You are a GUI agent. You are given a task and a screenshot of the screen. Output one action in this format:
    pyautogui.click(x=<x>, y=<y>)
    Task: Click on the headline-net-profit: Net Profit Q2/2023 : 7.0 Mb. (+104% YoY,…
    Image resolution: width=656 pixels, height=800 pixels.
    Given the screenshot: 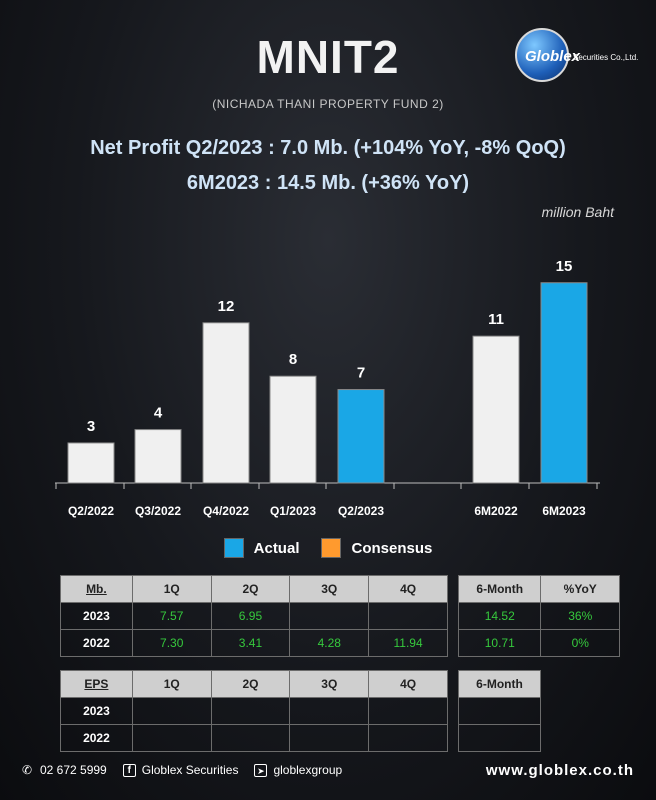 What is the action you would take?
    pyautogui.click(x=328, y=148)
    